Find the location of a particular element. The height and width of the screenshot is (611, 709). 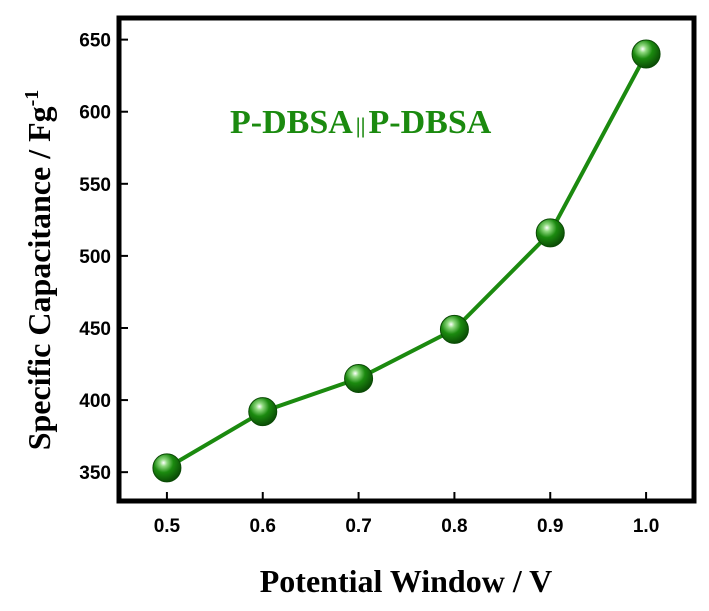

y-axis-title-text: Specific Capacitance / Fg is located at coordinates (39, 278).